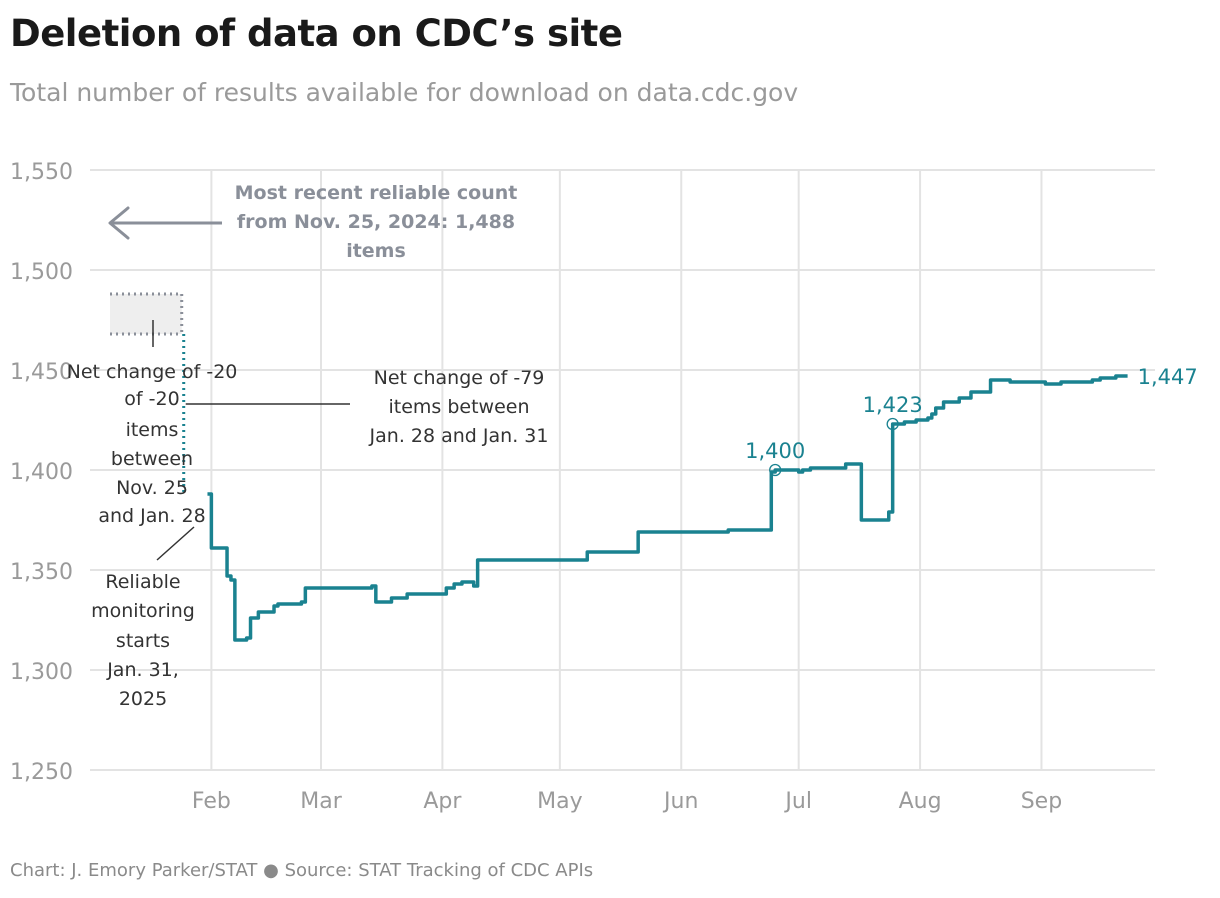 The height and width of the screenshot is (898, 1220). Describe the element at coordinates (442, 801) in the screenshot. I see `x-tick-label: Apr` at that location.